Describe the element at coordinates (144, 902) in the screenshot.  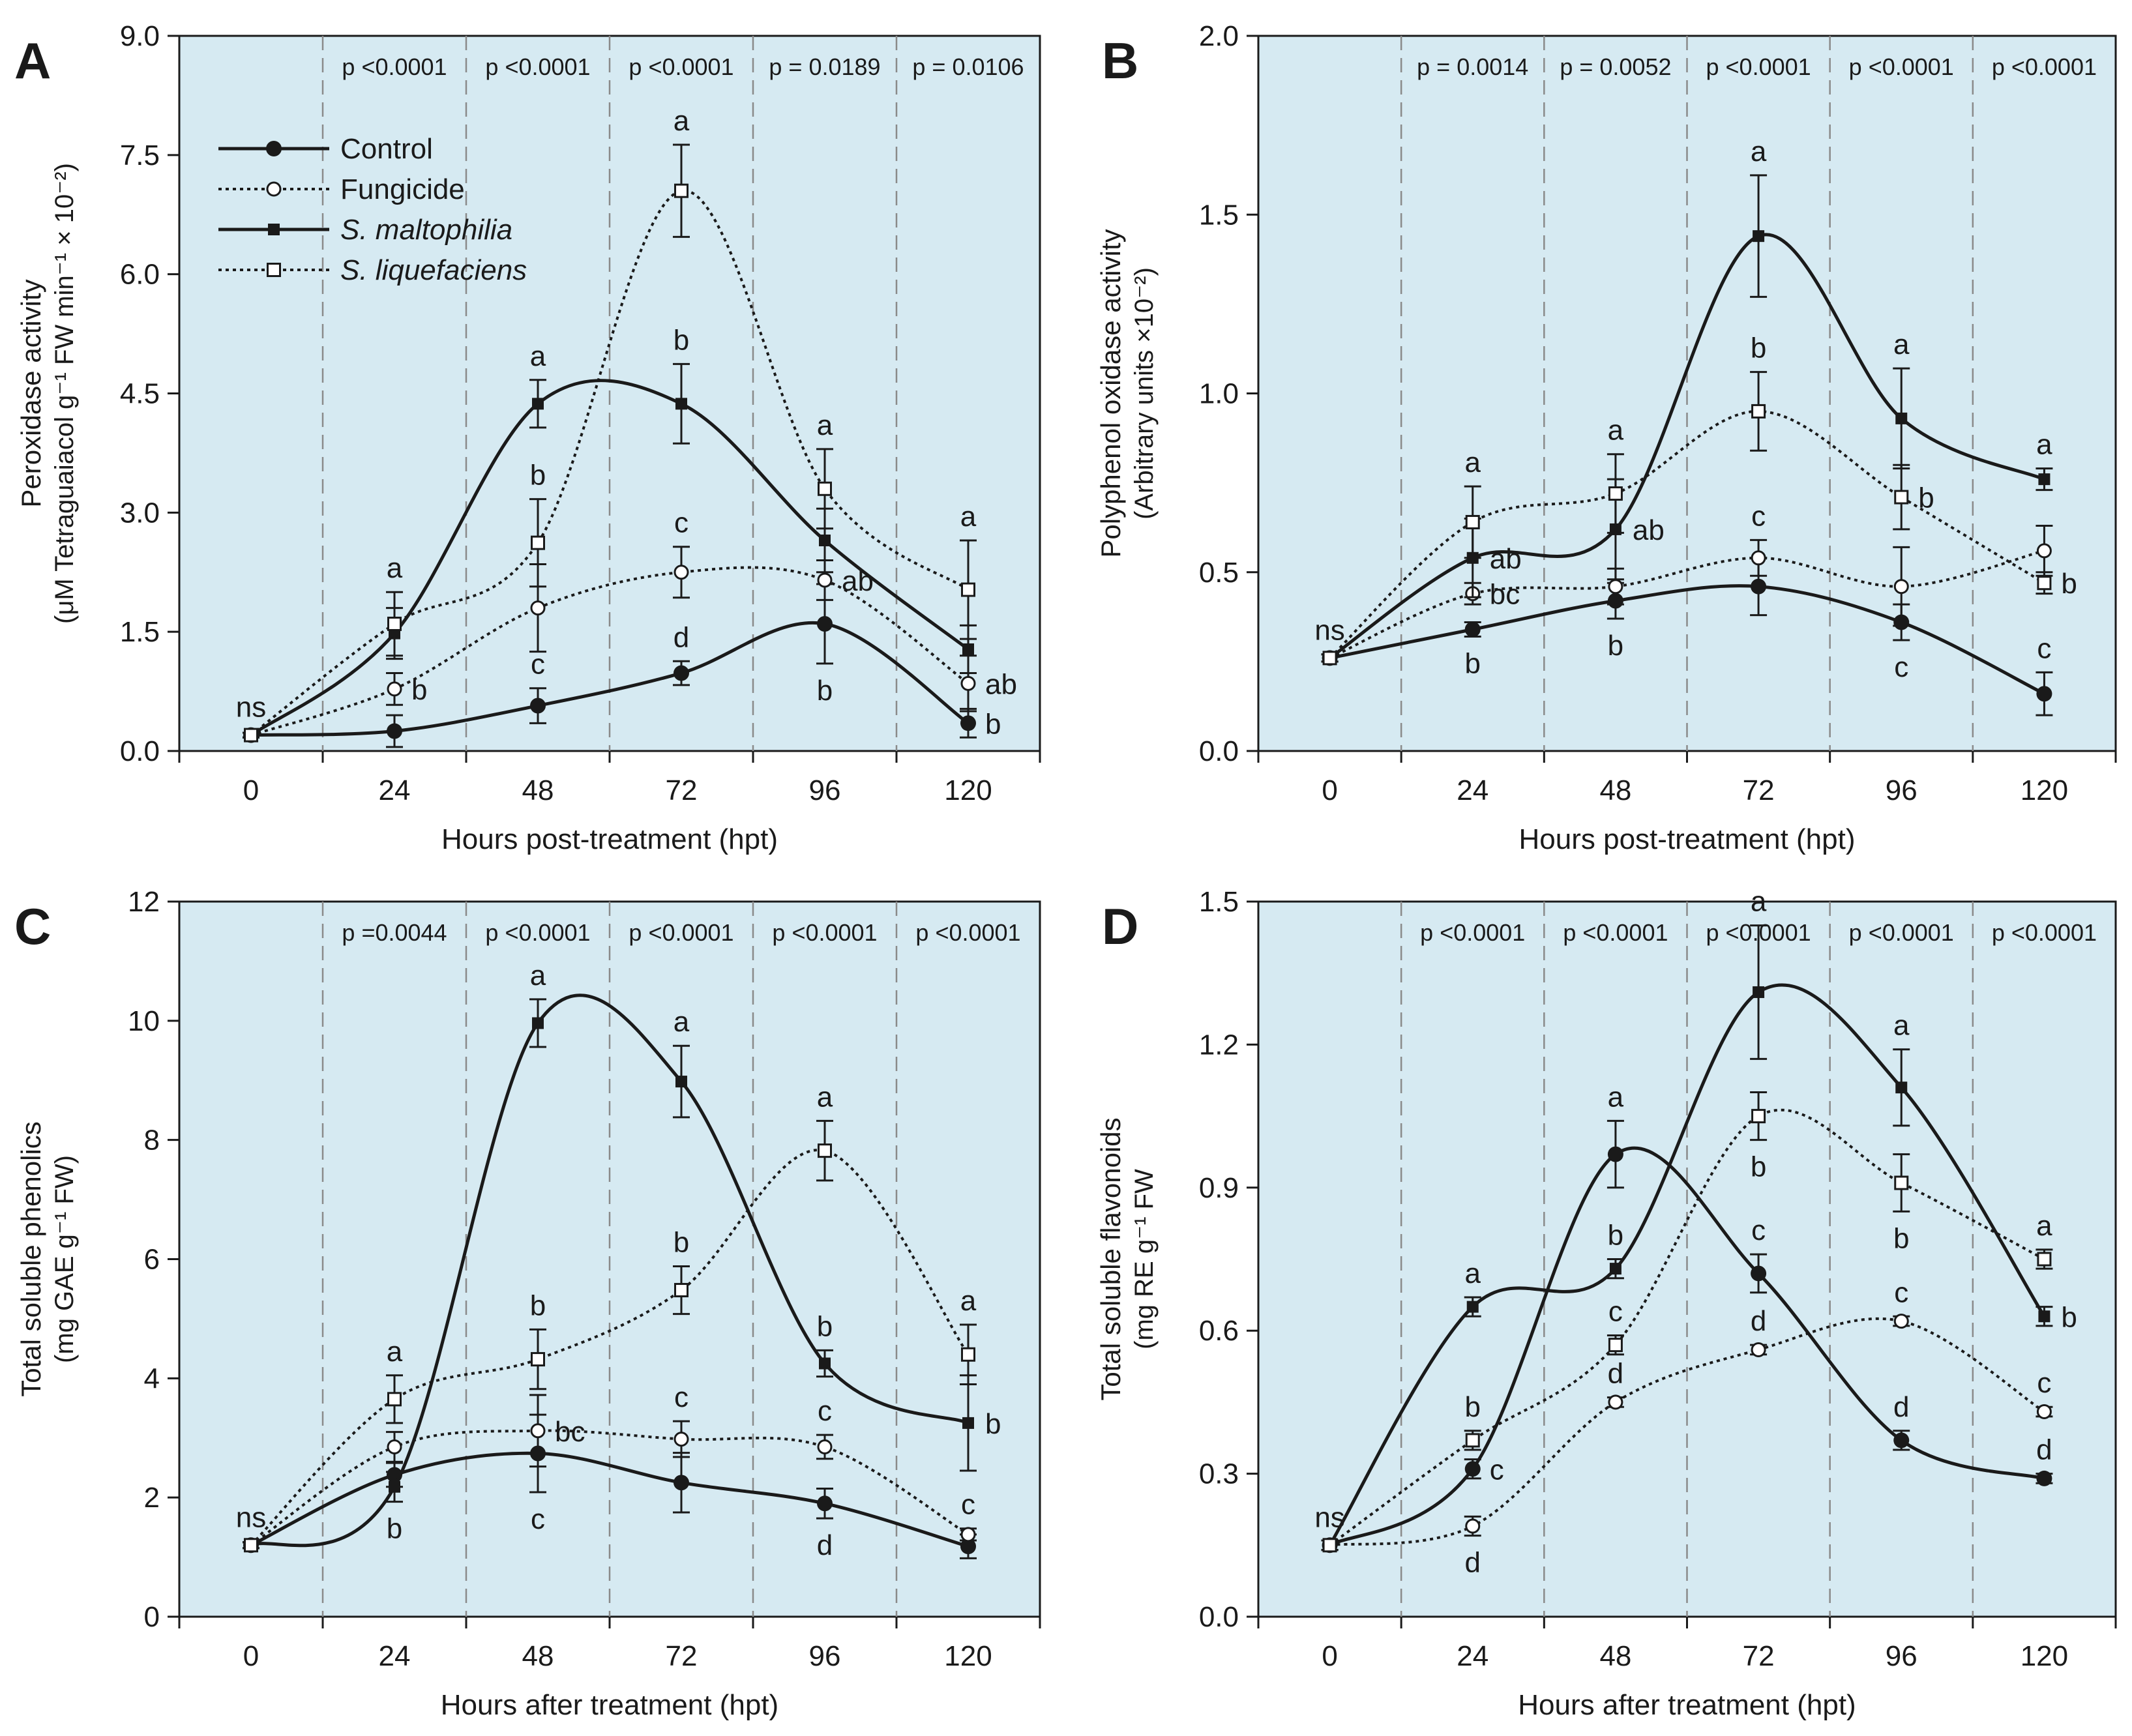
I see `y-tick-label: 12` at that location.